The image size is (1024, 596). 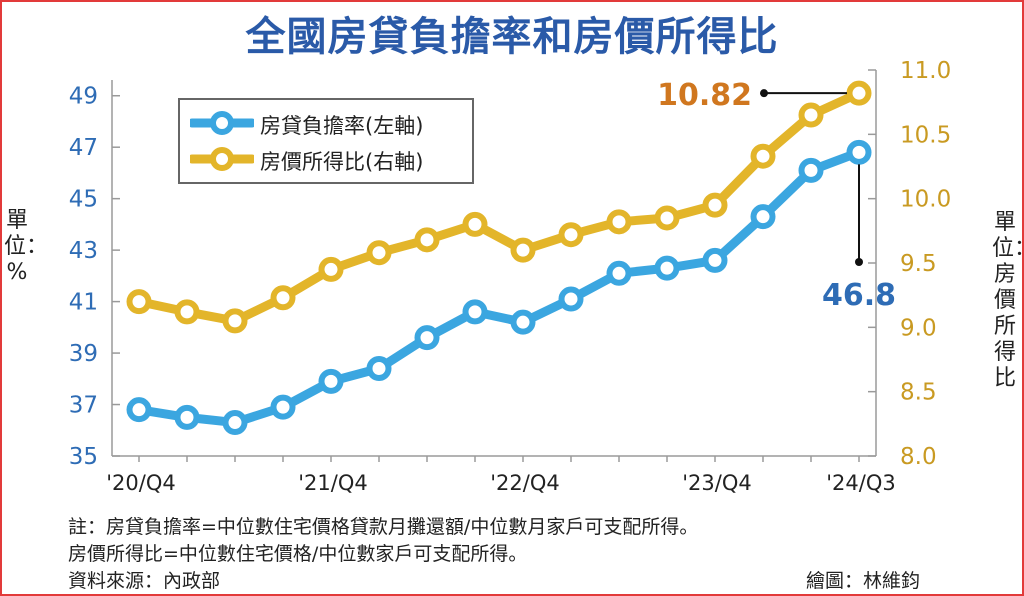 I want to click on legend-swatch-price-income, so click(x=222, y=159).